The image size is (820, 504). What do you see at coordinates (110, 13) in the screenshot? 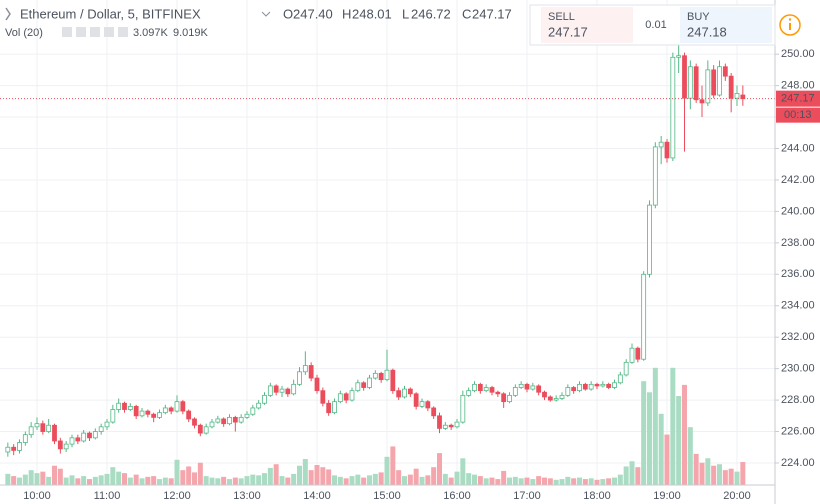
I see `symbol-title: Ethereum / Dollar, 5, BITFINEX` at bounding box center [110, 13].